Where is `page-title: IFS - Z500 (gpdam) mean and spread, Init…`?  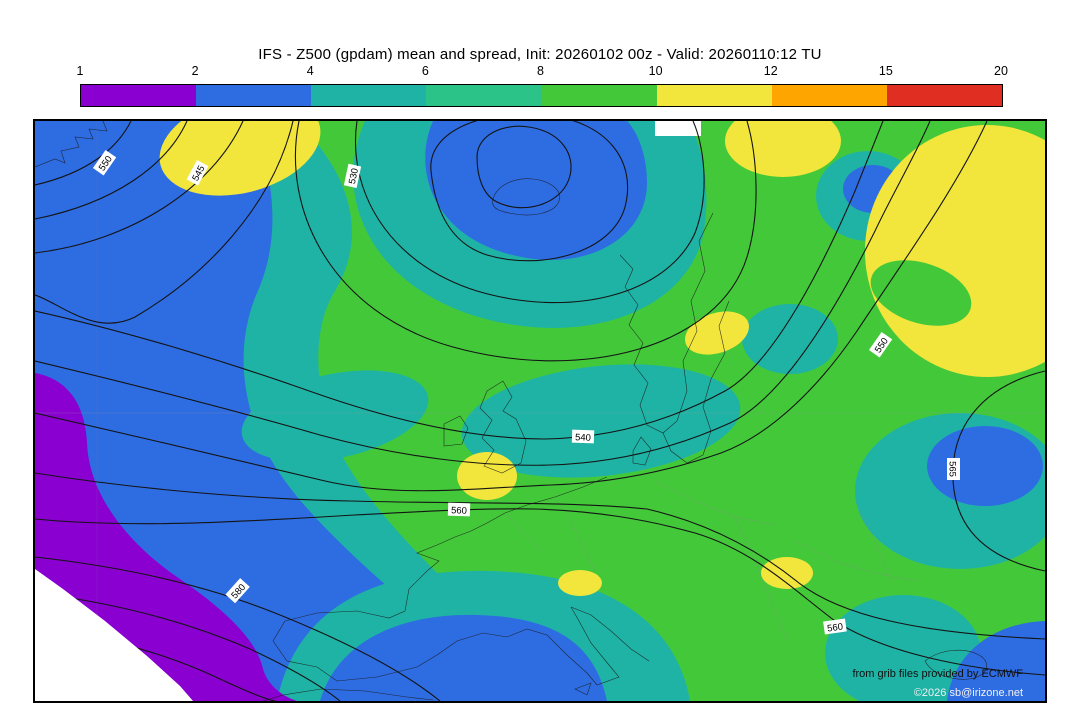
page-title: IFS - Z500 (gpdam) mean and spread, Init… is located at coordinates (540, 54).